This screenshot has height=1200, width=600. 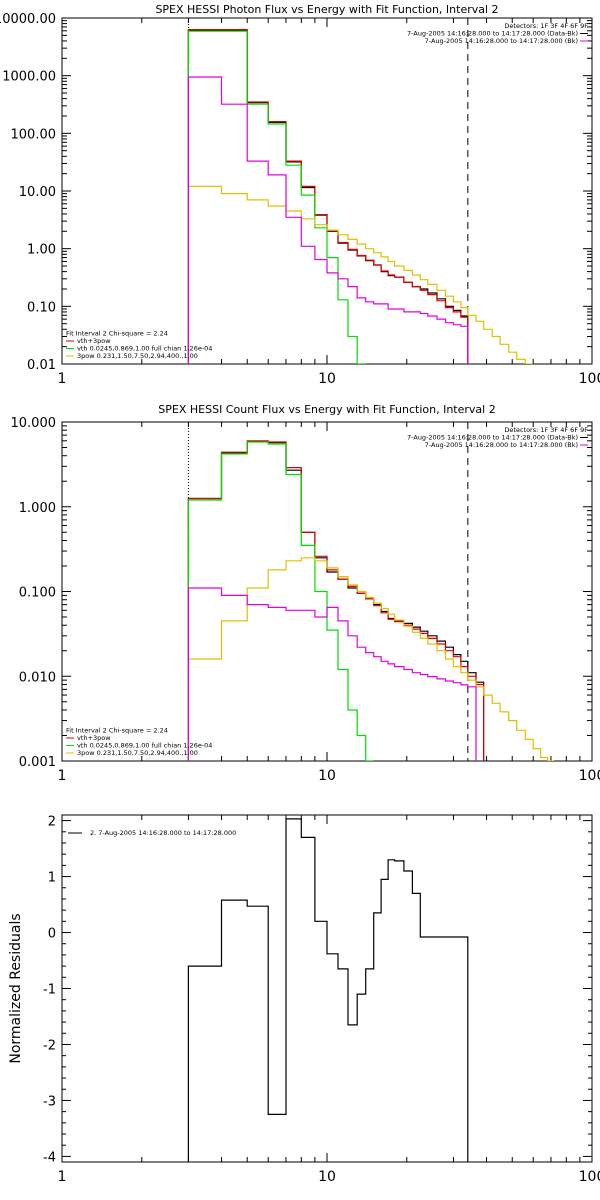 What do you see at coordinates (49, 1157) in the screenshot?
I see `y-tick-label: -4` at bounding box center [49, 1157].